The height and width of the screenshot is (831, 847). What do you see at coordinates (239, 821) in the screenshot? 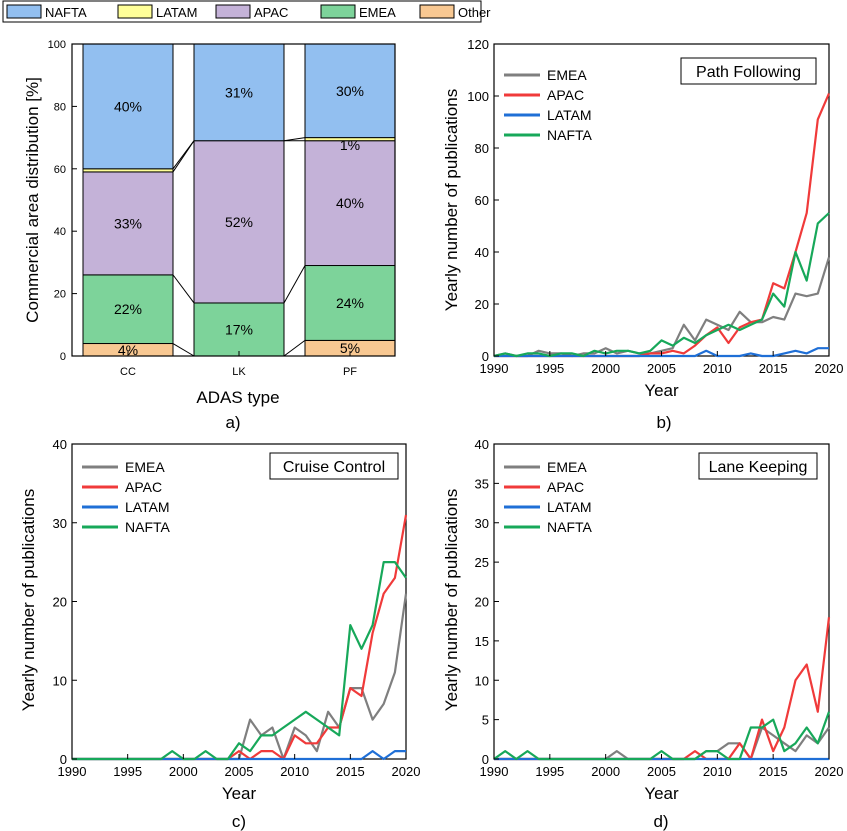
I see `panel-label: c)` at bounding box center [239, 821].